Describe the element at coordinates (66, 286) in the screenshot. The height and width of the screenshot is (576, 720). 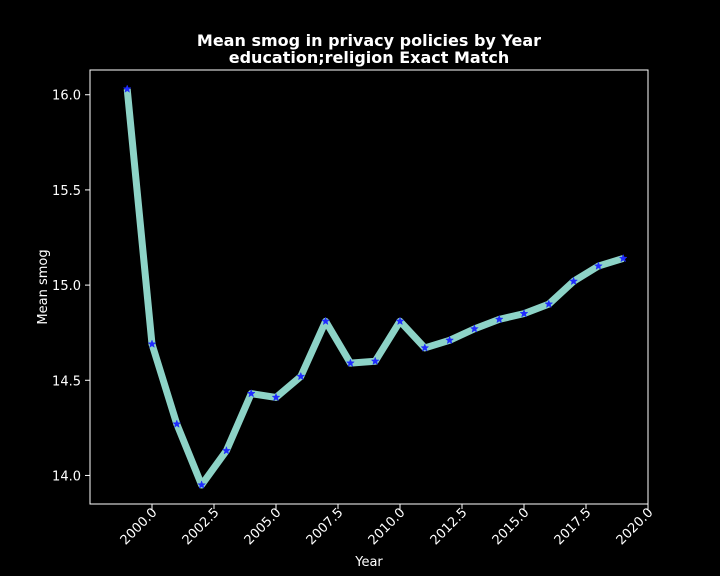
I see `y-tick-label: 15.0` at that location.